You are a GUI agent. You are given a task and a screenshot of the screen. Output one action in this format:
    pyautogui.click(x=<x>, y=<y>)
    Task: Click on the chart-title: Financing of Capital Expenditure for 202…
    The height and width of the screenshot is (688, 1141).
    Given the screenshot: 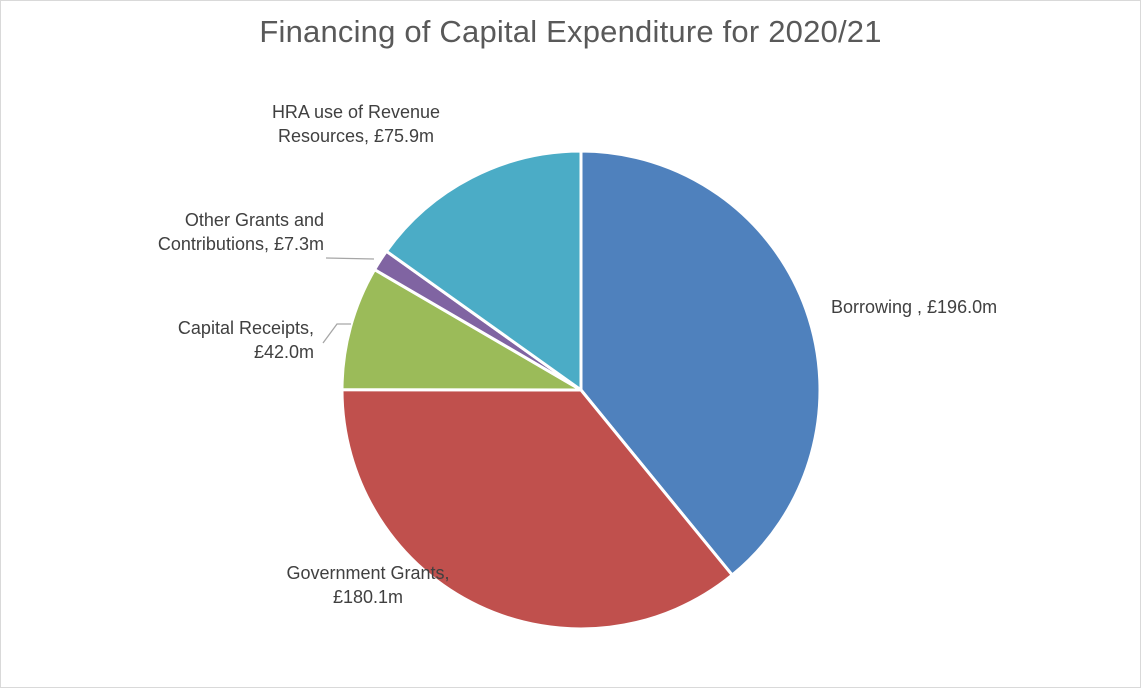 What is the action you would take?
    pyautogui.click(x=570, y=31)
    